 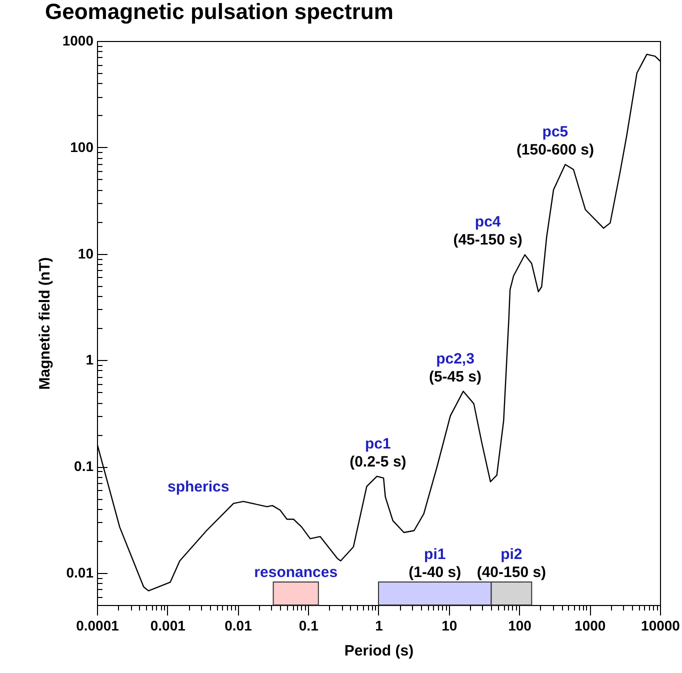 I want to click on band-label: pi2 (40-150 s), so click(x=511, y=563).